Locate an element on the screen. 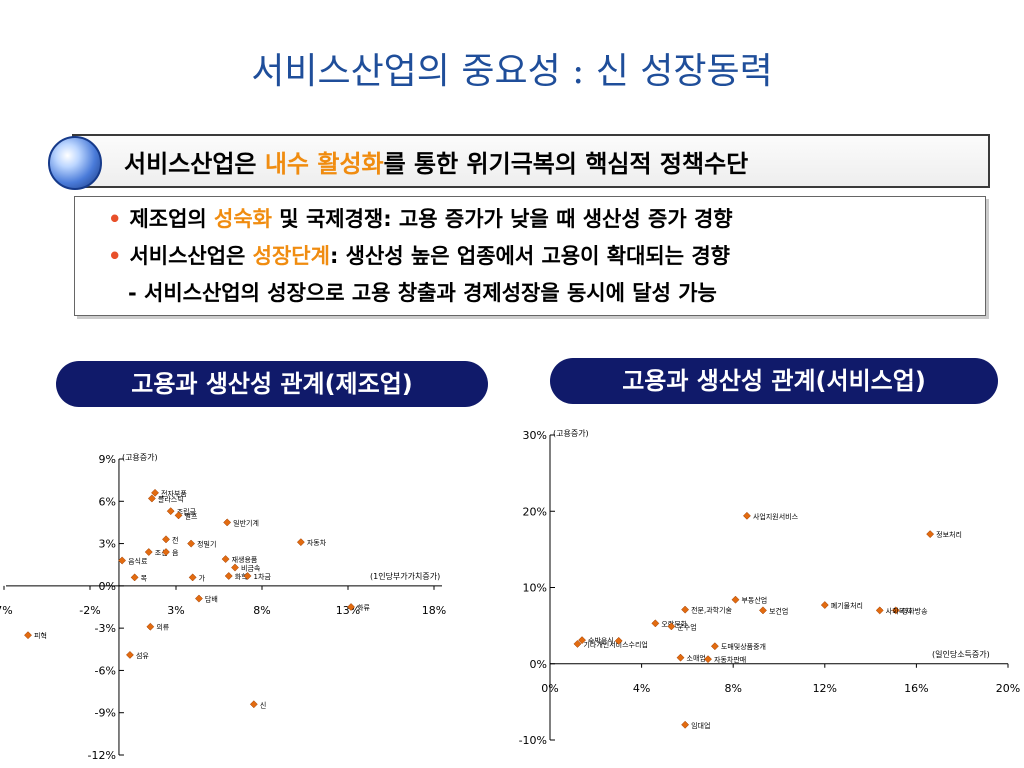 The height and width of the screenshot is (768, 1024). data-label: 정밀기 is located at coordinates (206, 544).